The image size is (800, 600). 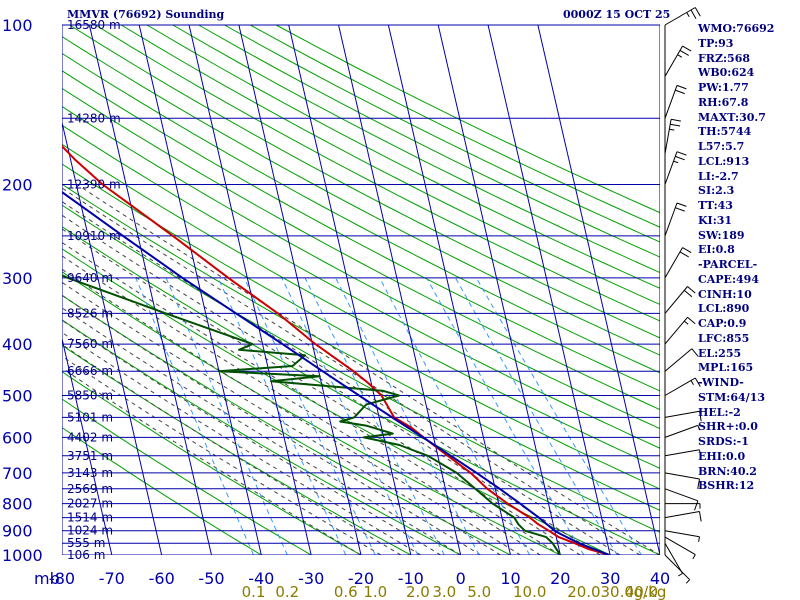 What do you see at coordinates (728, 264) in the screenshot?
I see `stability-index: -PARCEL-` at bounding box center [728, 264].